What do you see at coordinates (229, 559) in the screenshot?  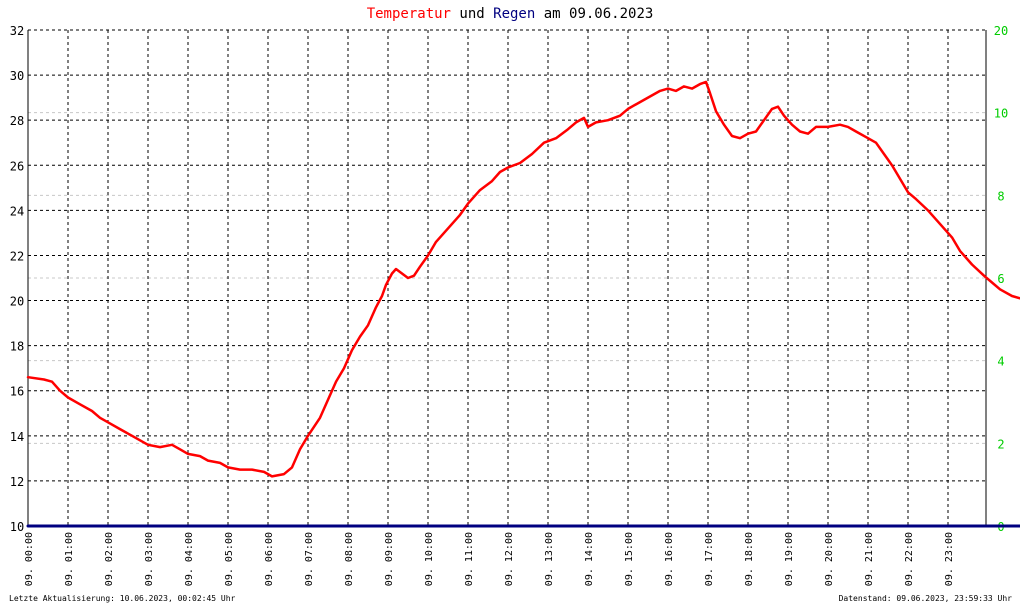 I see `x-tick-label: 09. 05:00` at bounding box center [229, 559].